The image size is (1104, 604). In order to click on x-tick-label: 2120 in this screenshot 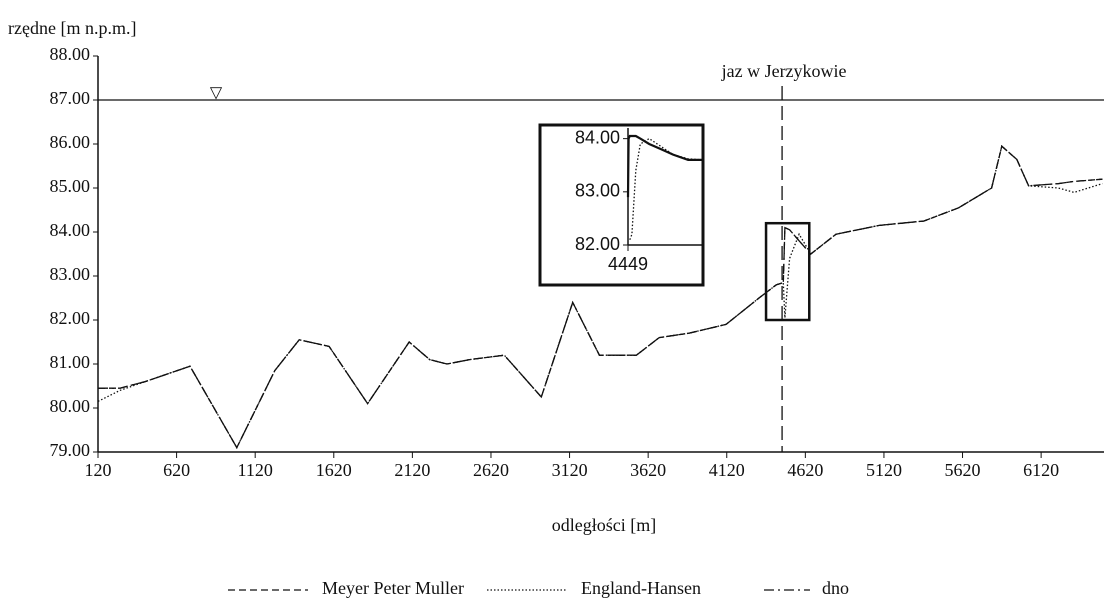, I will do `click(412, 470)`.